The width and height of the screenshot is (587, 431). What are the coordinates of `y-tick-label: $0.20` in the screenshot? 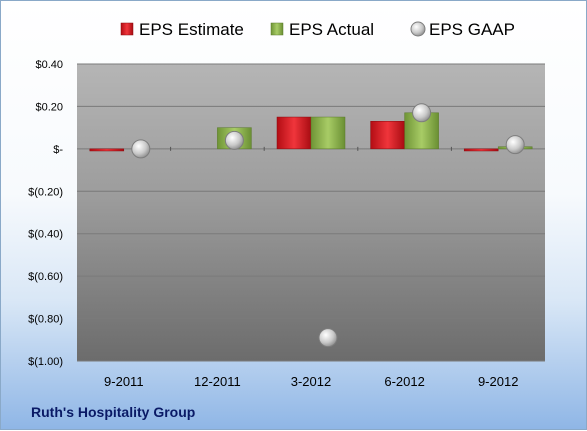 It's located at (49, 107).